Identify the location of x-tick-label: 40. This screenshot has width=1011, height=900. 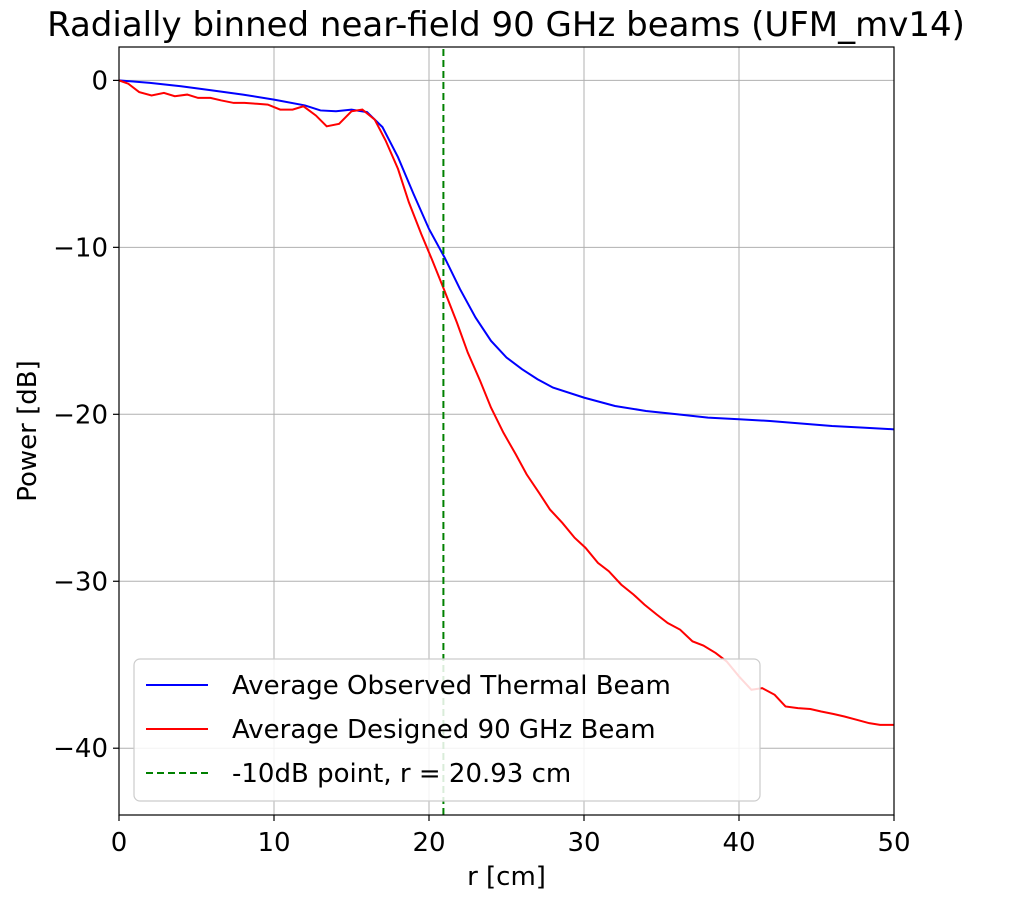
(738, 843).